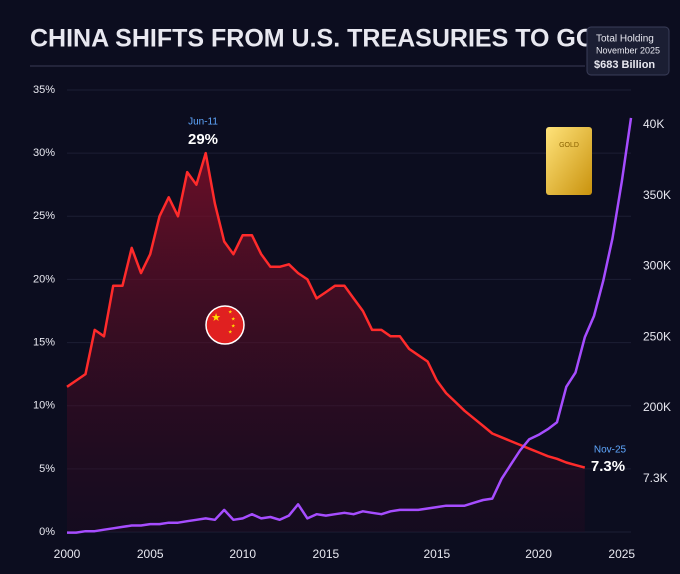 The image size is (680, 574). What do you see at coordinates (44, 216) in the screenshot?
I see `y-tick-label: 25%` at bounding box center [44, 216].